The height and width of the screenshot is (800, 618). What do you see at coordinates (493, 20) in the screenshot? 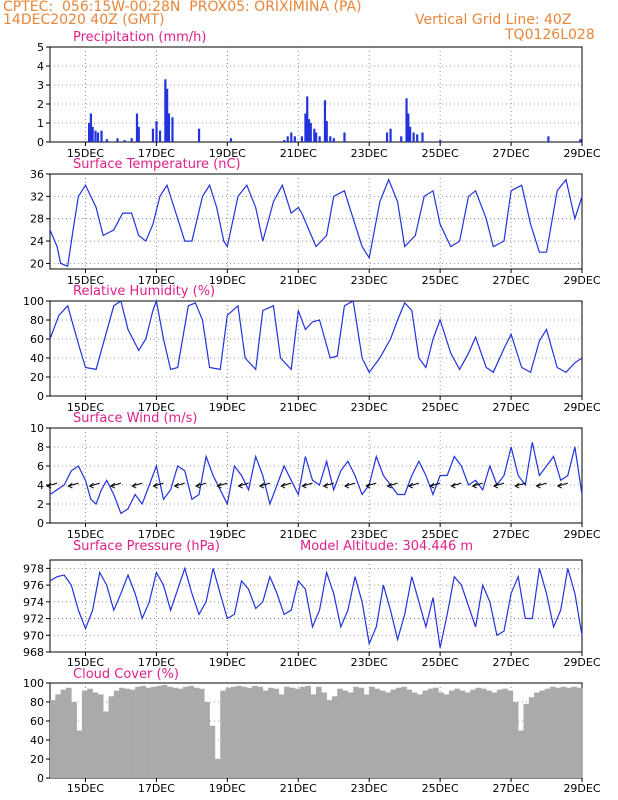
I see `grid-note: Vertical Grid Line: 40Z` at bounding box center [493, 20].